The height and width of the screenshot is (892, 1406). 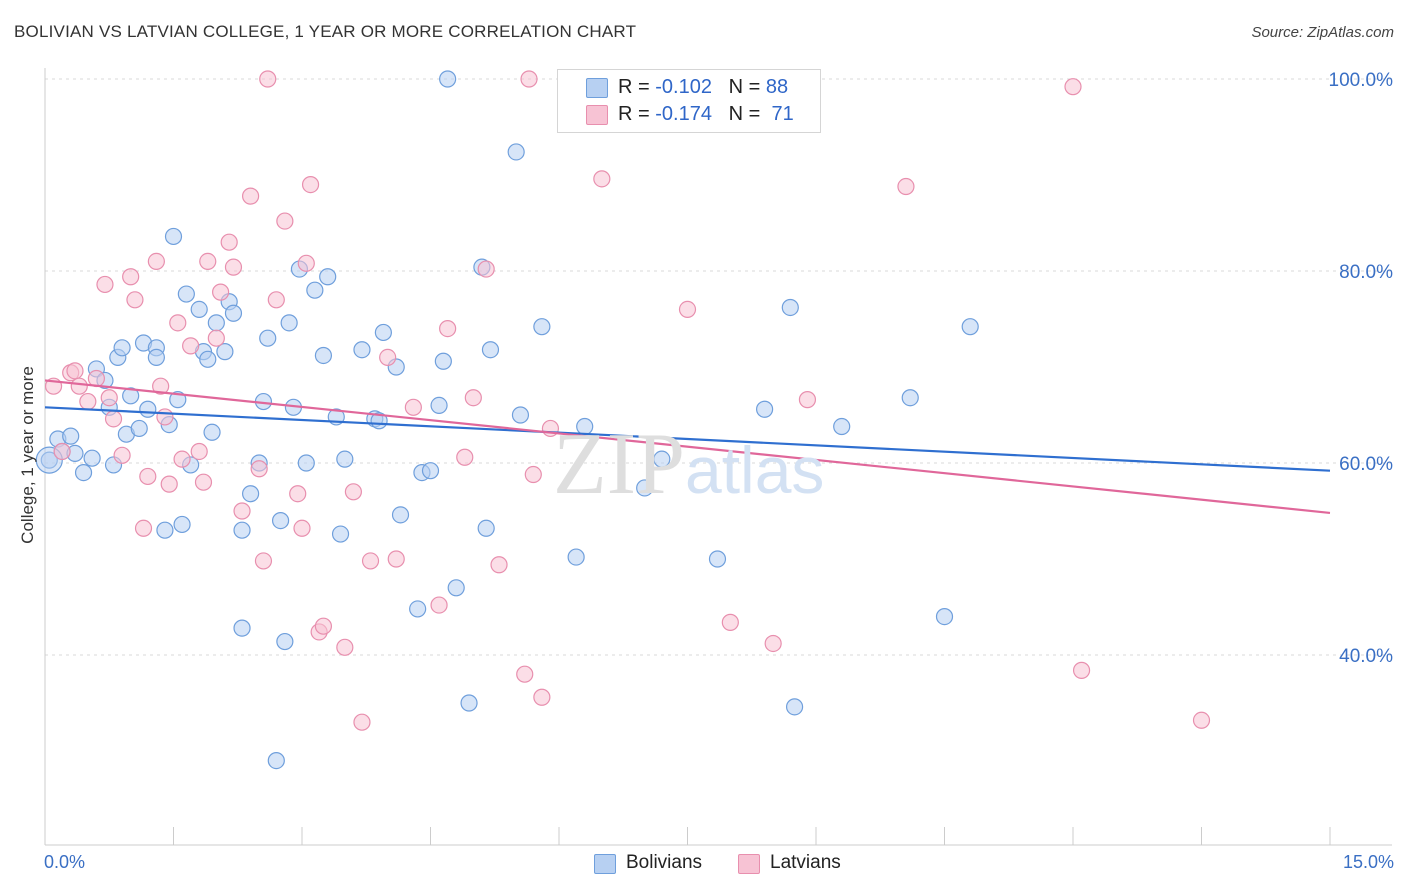 I want to click on r-value-latvians: -0.174, so click(x=683, y=114).